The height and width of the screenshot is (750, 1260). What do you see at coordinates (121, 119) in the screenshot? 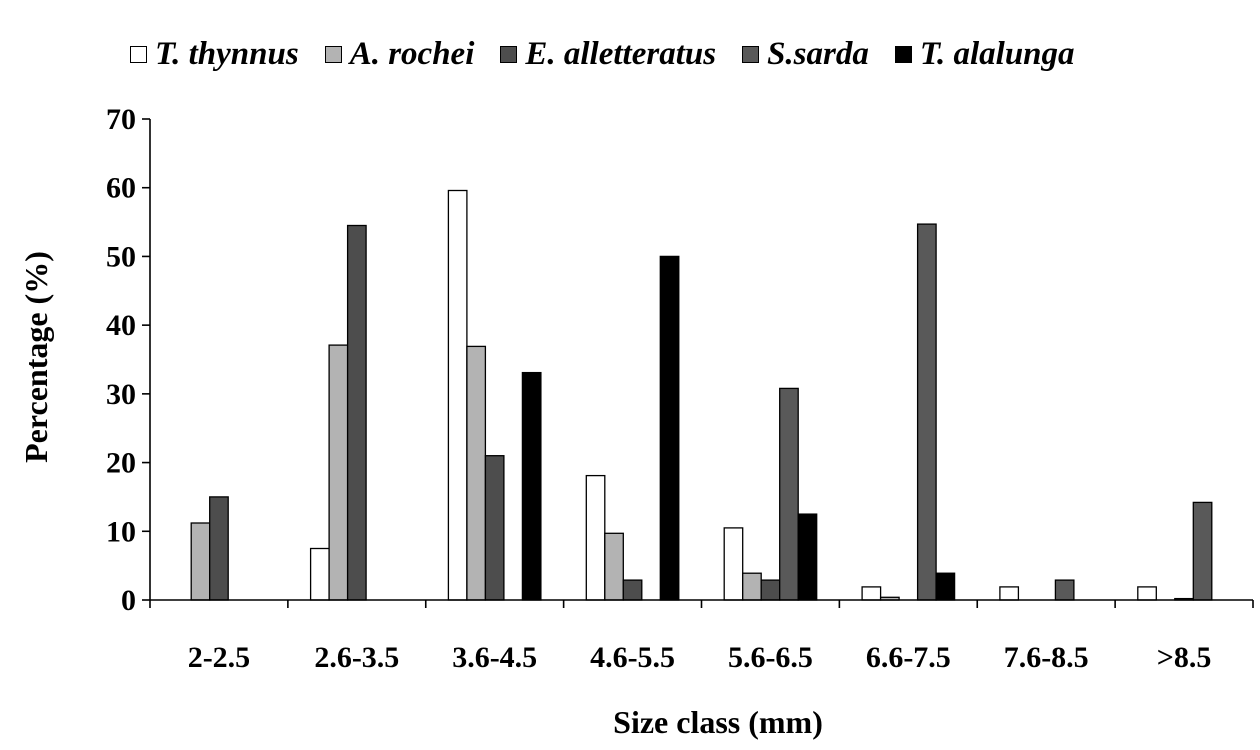
I see `y-tick-label: 70` at bounding box center [121, 119].